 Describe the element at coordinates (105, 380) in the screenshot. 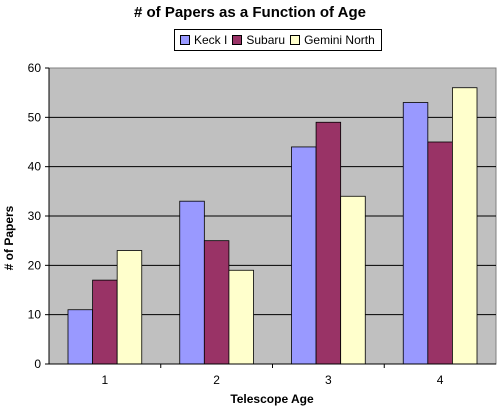

I see `x-tick-label: 1` at that location.